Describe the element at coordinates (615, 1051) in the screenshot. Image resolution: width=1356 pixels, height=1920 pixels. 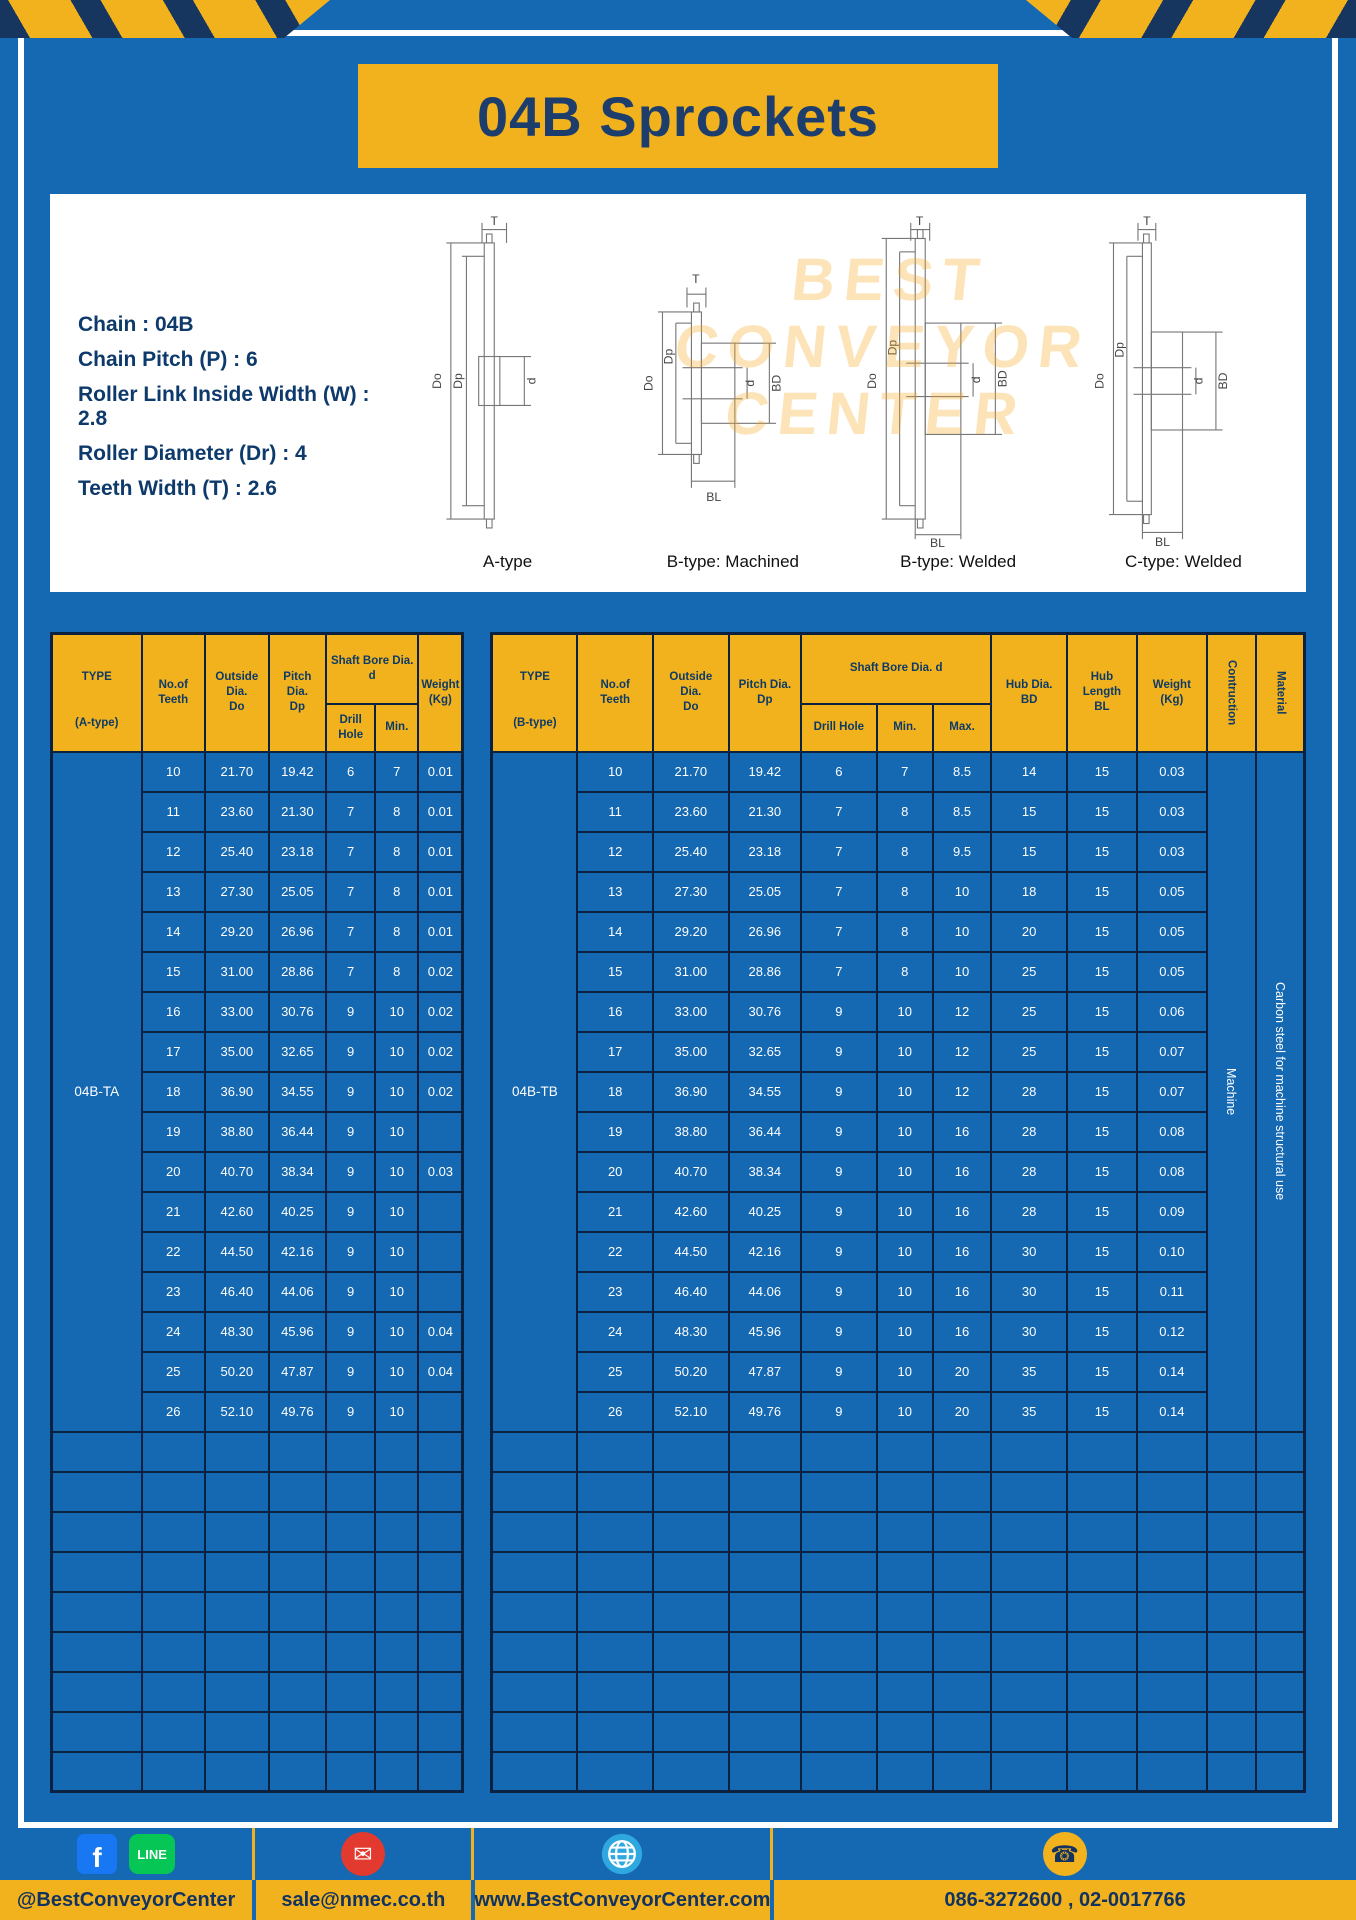
I see `table-cell: 17` at that location.